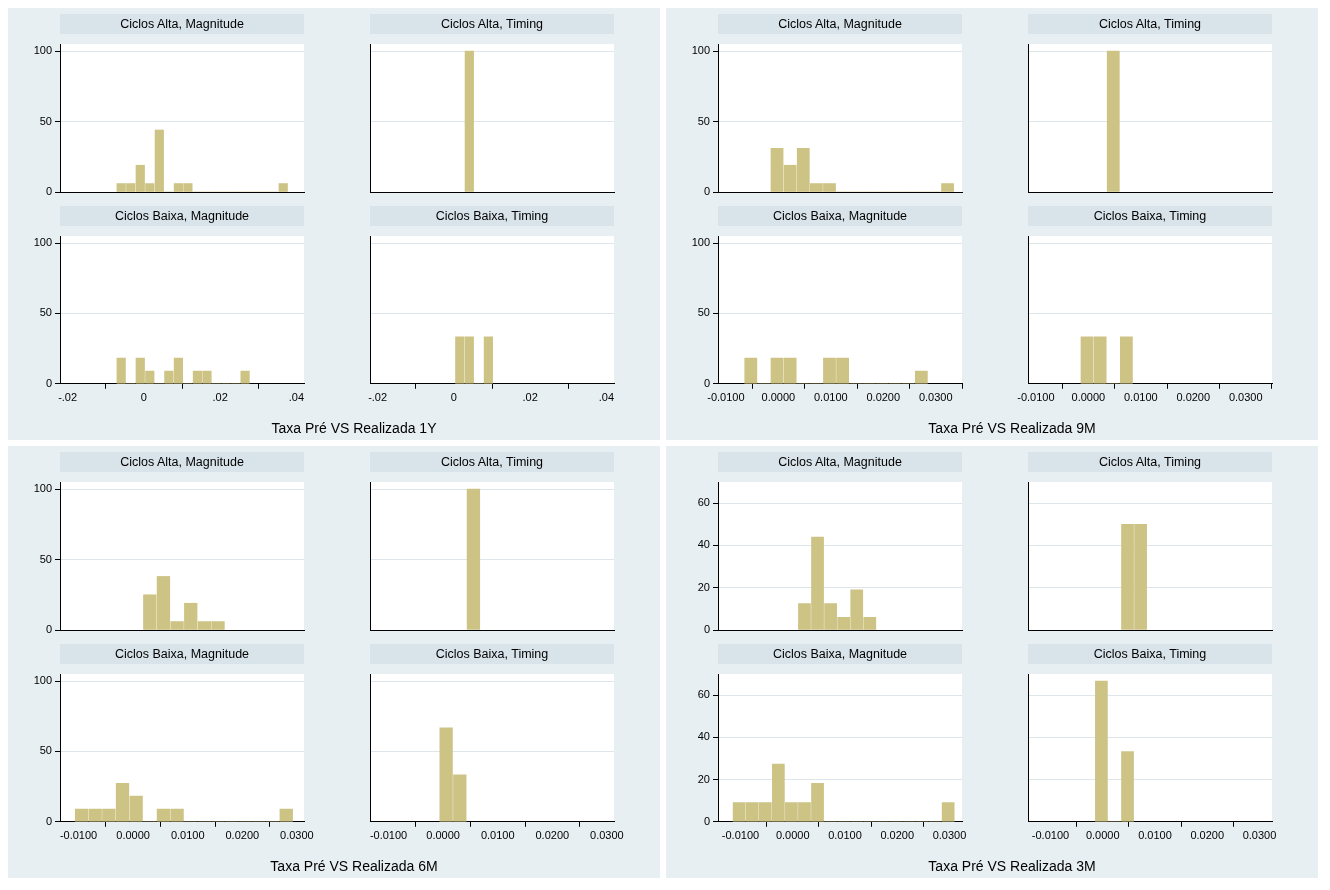  Describe the element at coordinates (1012, 866) in the screenshot. I see `x-axis-title: Taxa Pré VS Realizada 3M` at that location.